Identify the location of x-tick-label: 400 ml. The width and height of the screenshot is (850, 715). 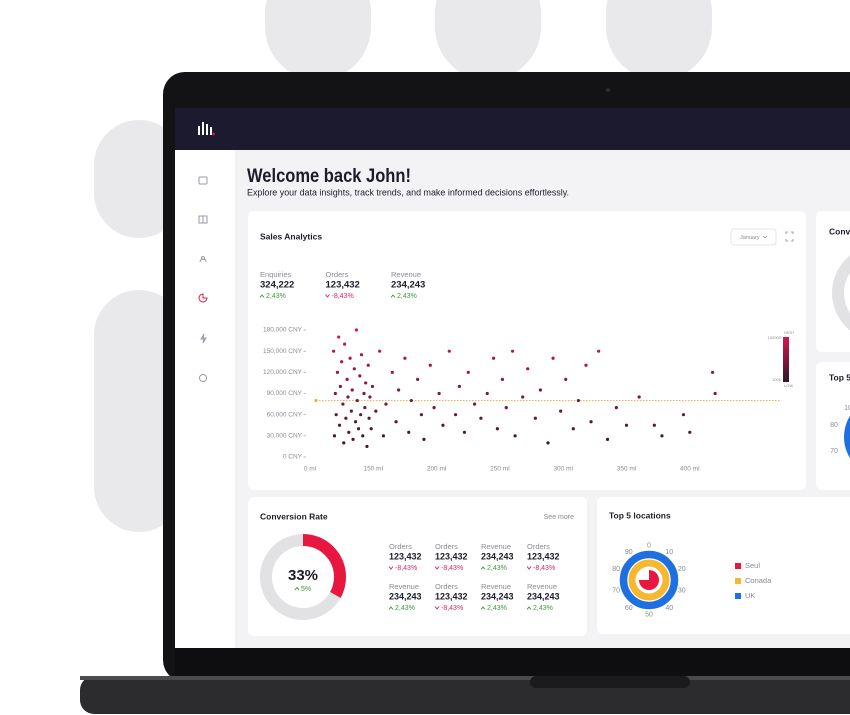
(690, 469).